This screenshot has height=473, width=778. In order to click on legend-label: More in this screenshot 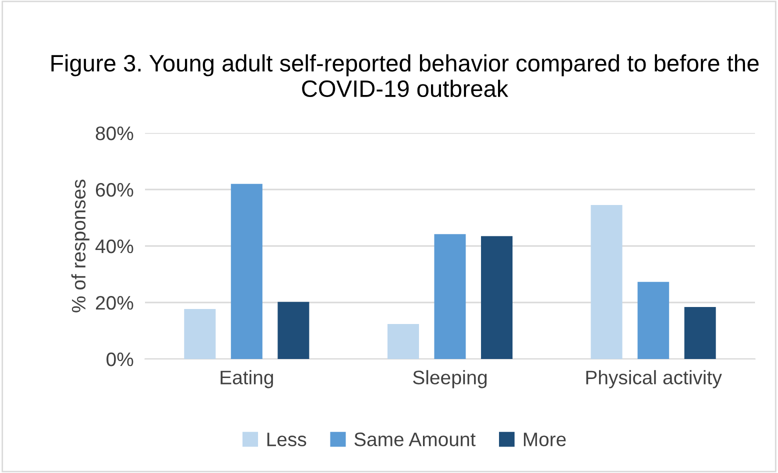, I will do `click(545, 439)`.